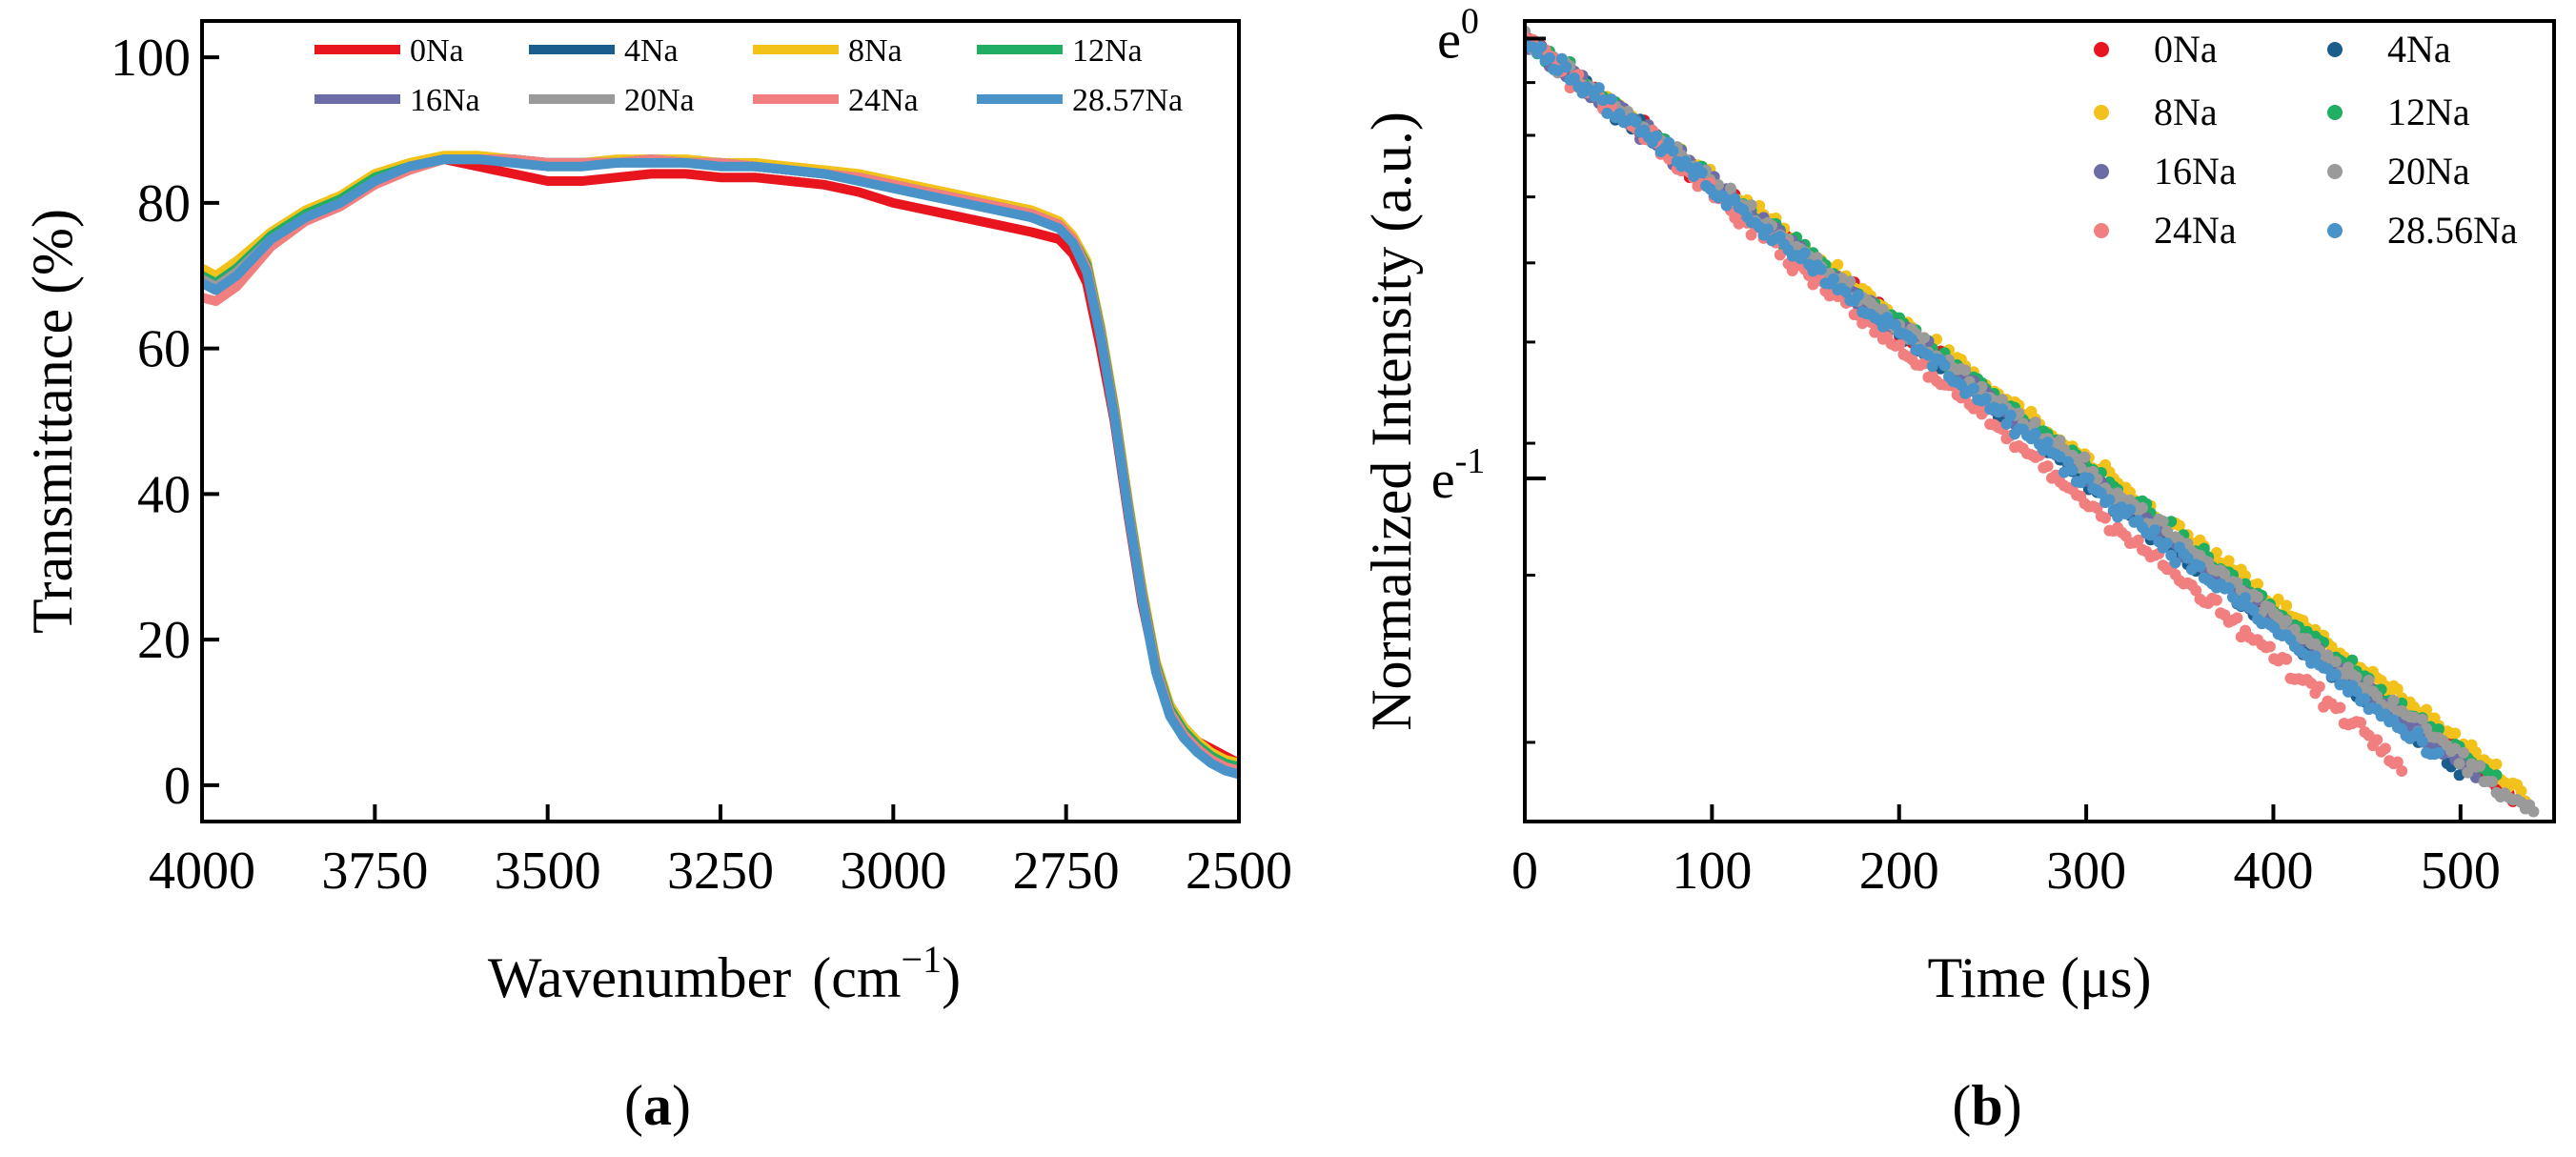 This screenshot has height=1157, width=2576. Describe the element at coordinates (1712, 872) in the screenshot. I see `chart-b-xtick-label: 100` at that location.